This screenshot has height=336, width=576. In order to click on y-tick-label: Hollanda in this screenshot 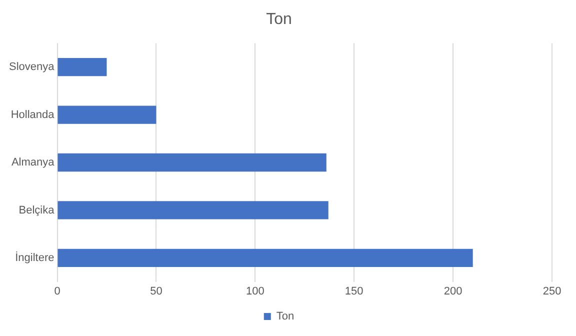, I will do `click(33, 114)`.